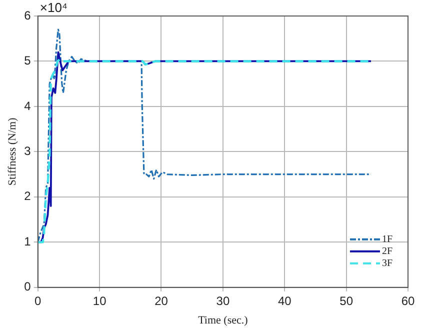 This screenshot has height=333, width=426. I want to click on legend-label: 1F, so click(387, 240).